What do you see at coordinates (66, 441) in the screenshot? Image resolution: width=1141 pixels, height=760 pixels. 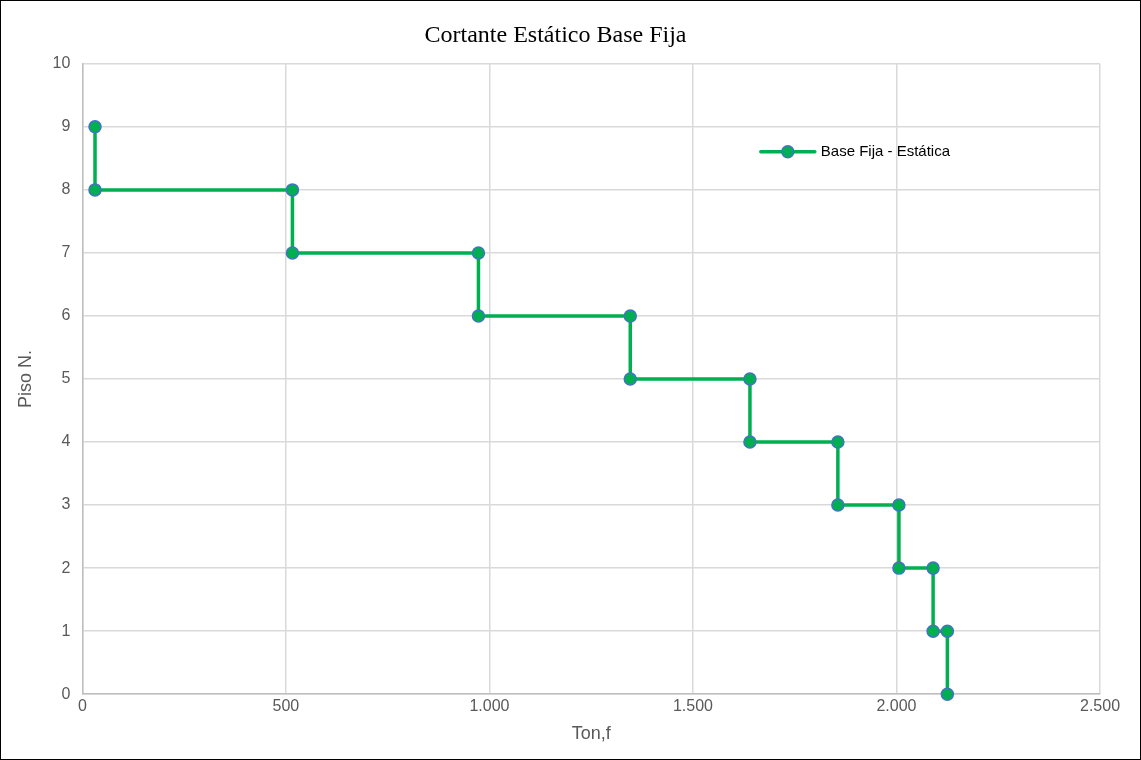 I see `y-tick-label: 4` at bounding box center [66, 441].